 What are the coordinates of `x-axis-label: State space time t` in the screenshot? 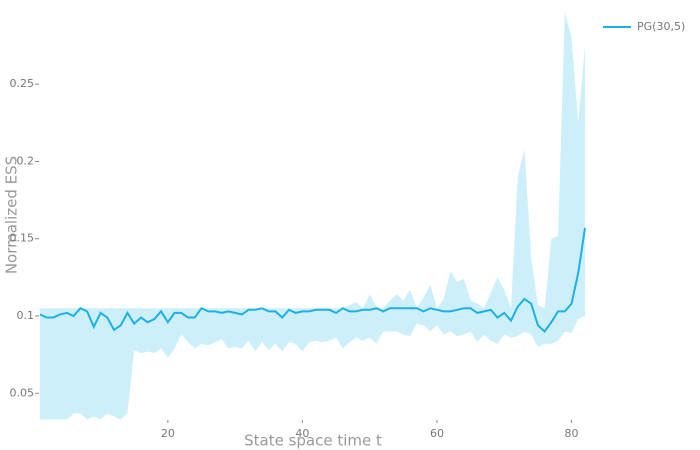 It's located at (313, 441).